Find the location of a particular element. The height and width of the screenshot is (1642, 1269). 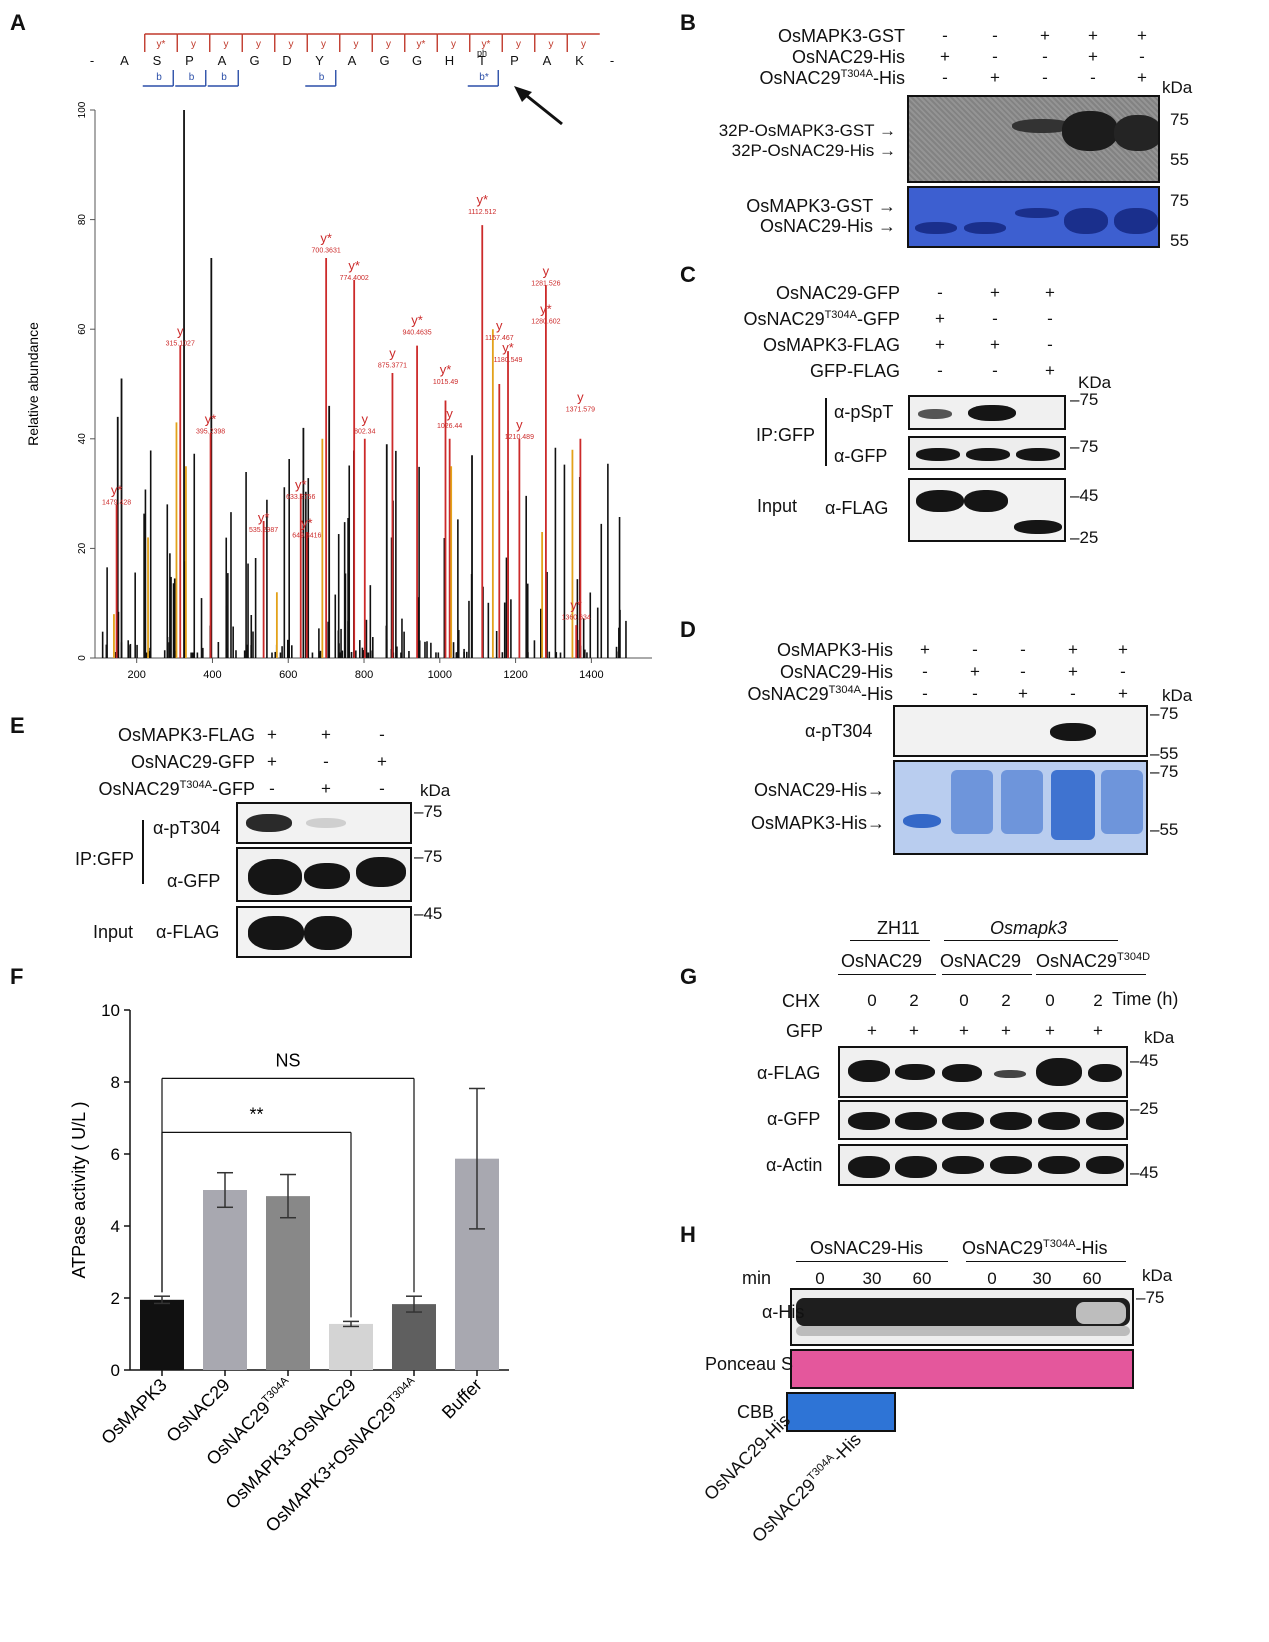

input-label: Input is located at coordinates (777, 506).